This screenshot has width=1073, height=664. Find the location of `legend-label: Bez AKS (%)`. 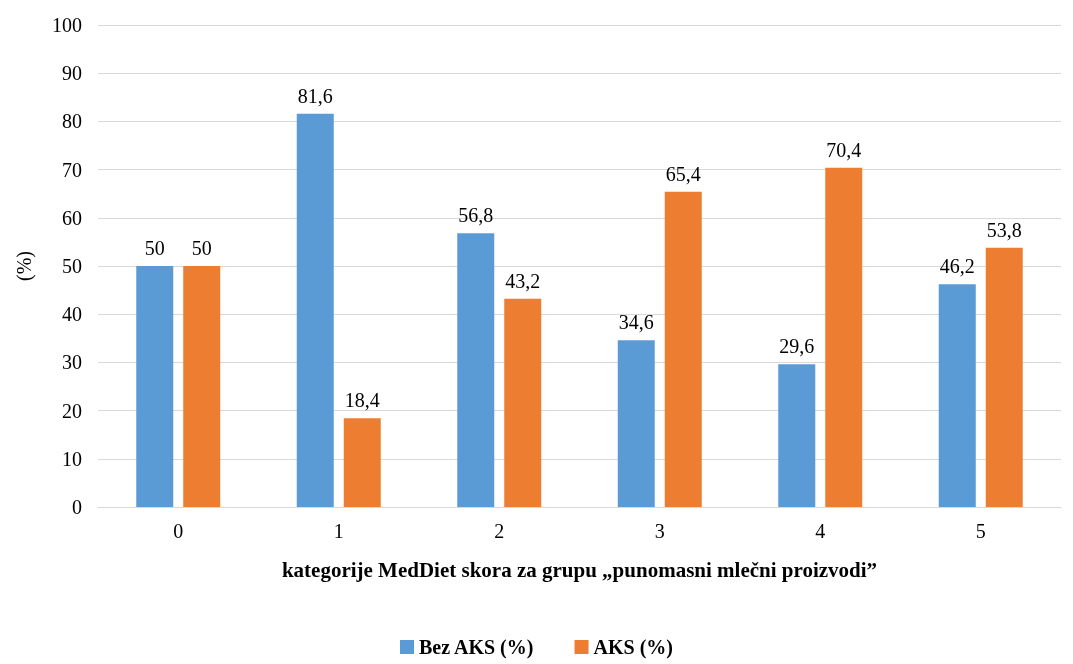

legend-label: Bez AKS (%) is located at coordinates (476, 647).